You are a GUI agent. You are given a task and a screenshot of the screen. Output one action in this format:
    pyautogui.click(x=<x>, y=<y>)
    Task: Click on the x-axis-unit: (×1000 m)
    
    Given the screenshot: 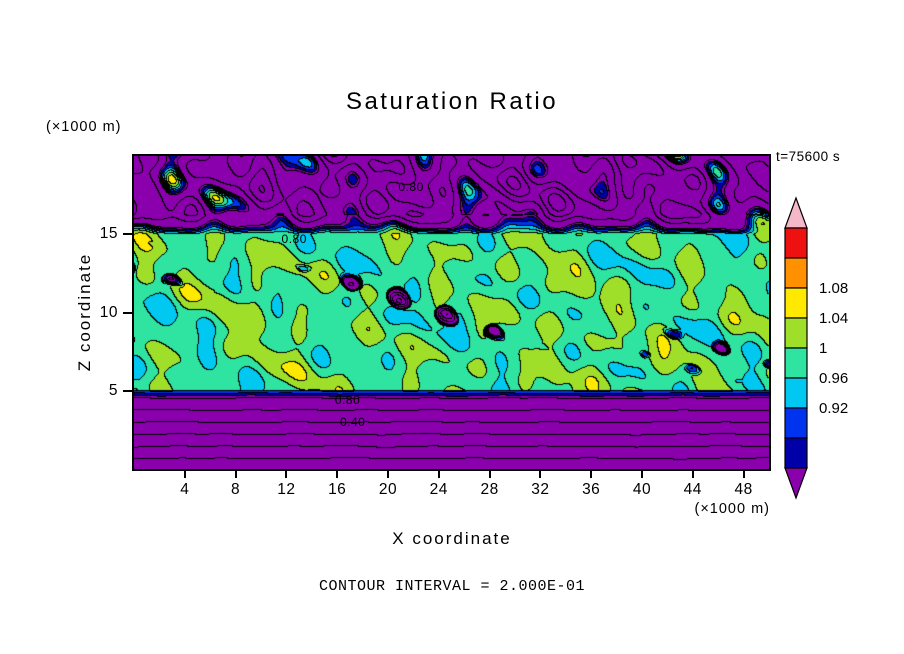 What is the action you would take?
    pyautogui.click(x=732, y=509)
    